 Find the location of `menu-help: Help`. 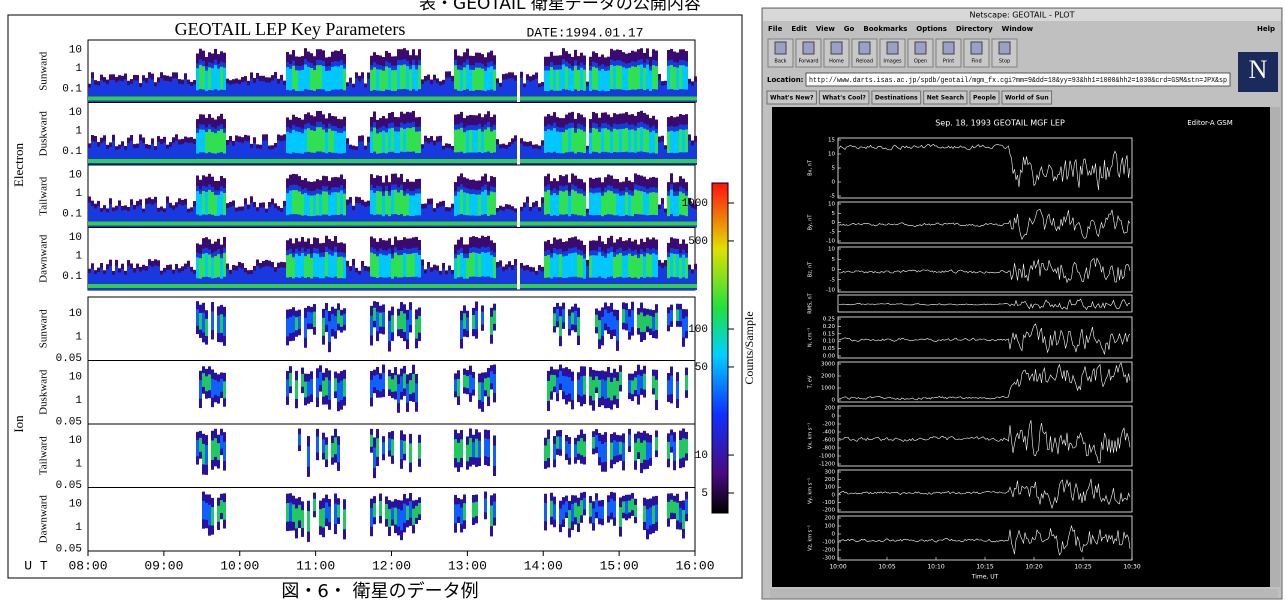

menu-help: Help is located at coordinates (1266, 29).